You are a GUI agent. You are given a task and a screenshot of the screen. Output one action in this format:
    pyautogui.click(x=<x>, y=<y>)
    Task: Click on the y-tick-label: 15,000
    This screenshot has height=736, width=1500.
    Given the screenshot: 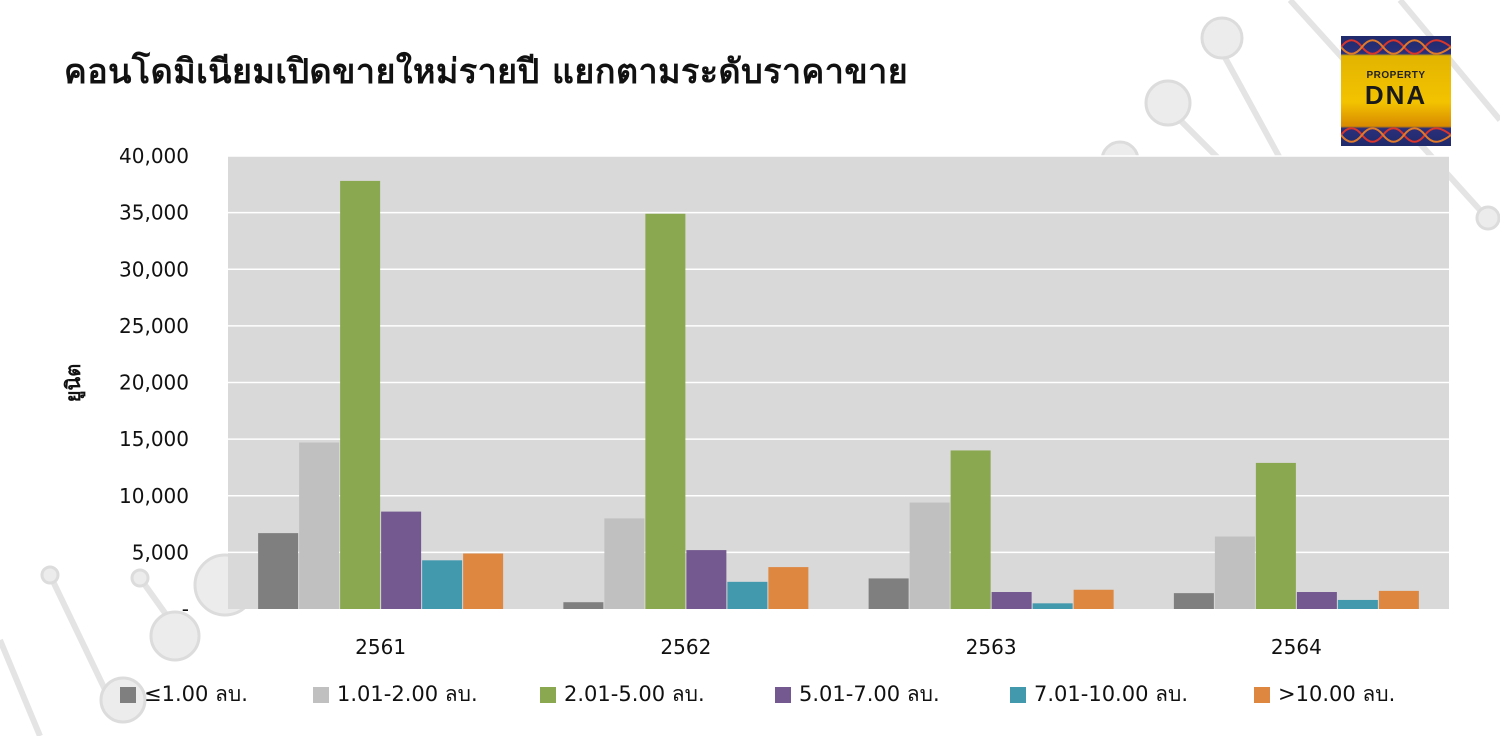 What is the action you would take?
    pyautogui.click(x=154, y=439)
    